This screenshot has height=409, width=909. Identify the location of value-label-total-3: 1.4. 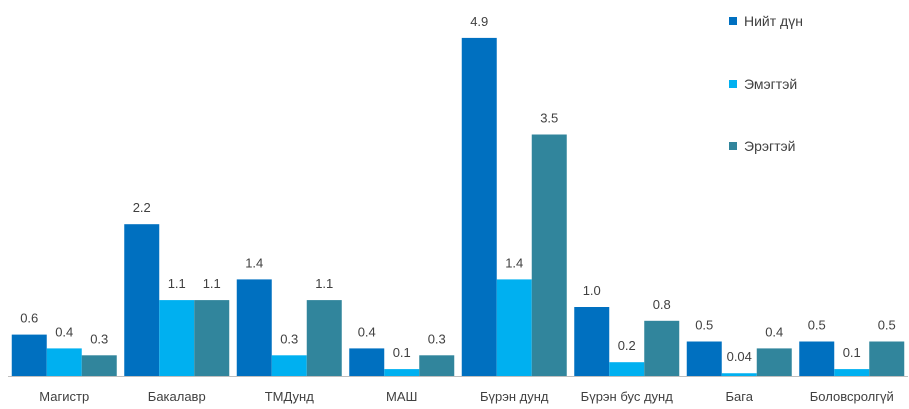
(254, 262).